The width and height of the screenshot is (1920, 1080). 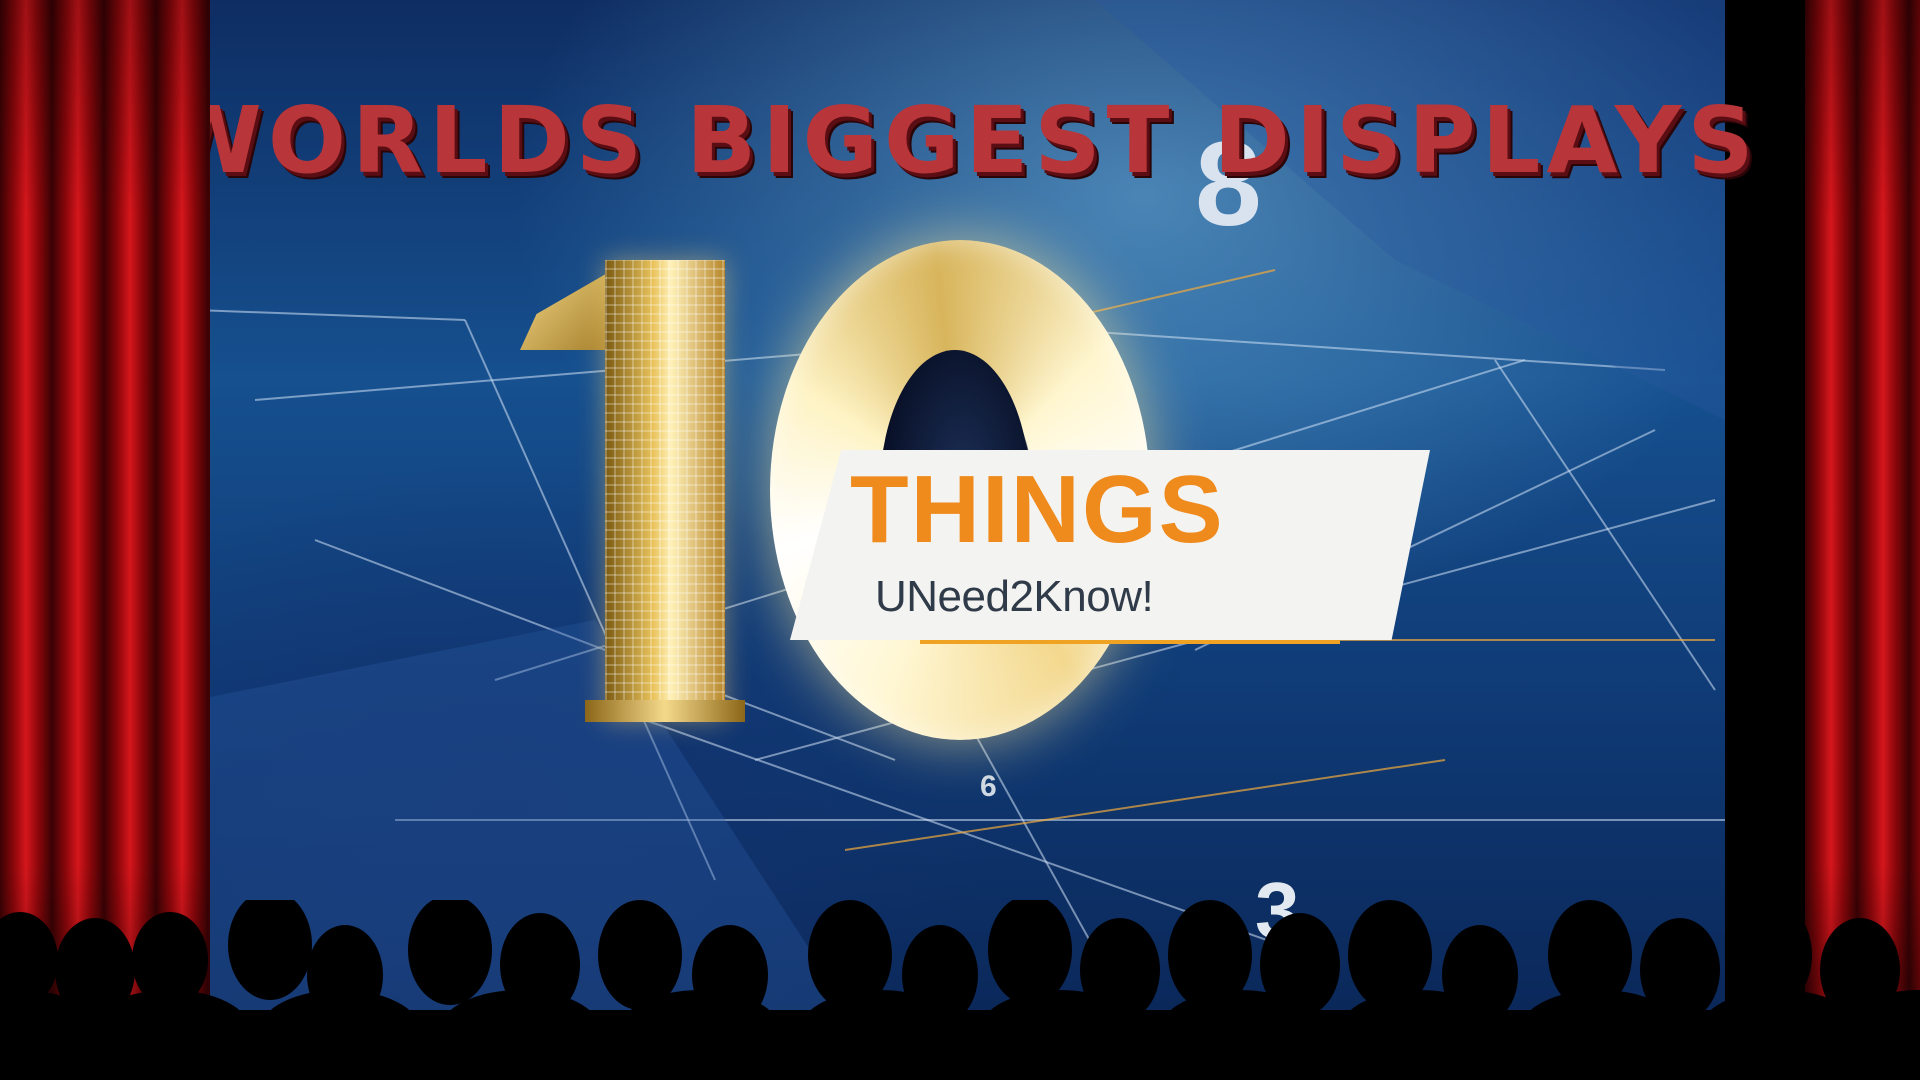 I want to click on title-card-things: THINGS, so click(x=1037, y=509).